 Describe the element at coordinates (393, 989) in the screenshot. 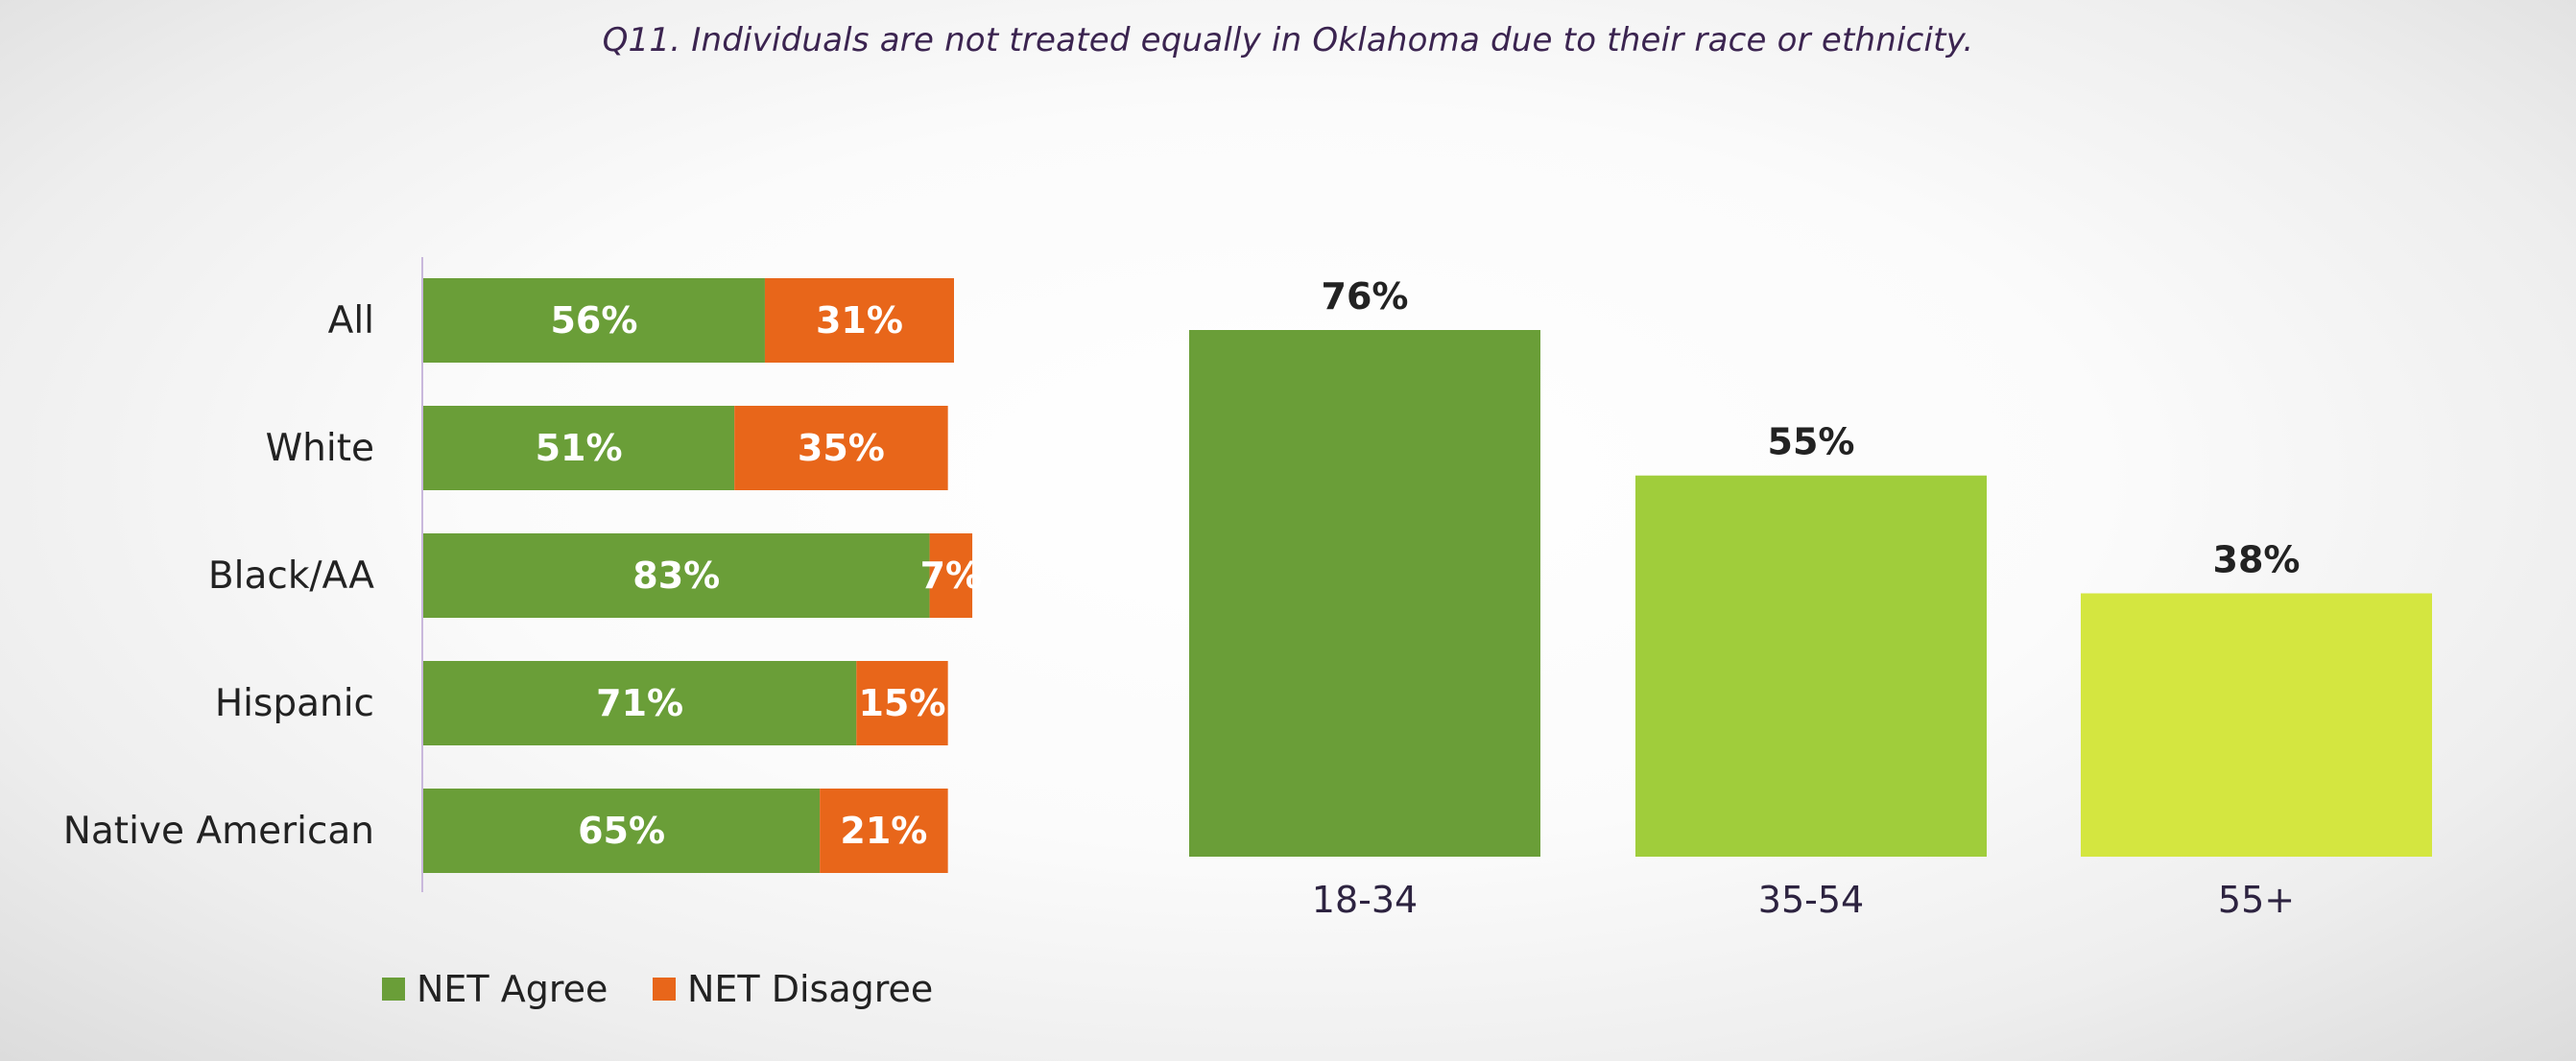

I see `legend-swatch-net-agree` at that location.